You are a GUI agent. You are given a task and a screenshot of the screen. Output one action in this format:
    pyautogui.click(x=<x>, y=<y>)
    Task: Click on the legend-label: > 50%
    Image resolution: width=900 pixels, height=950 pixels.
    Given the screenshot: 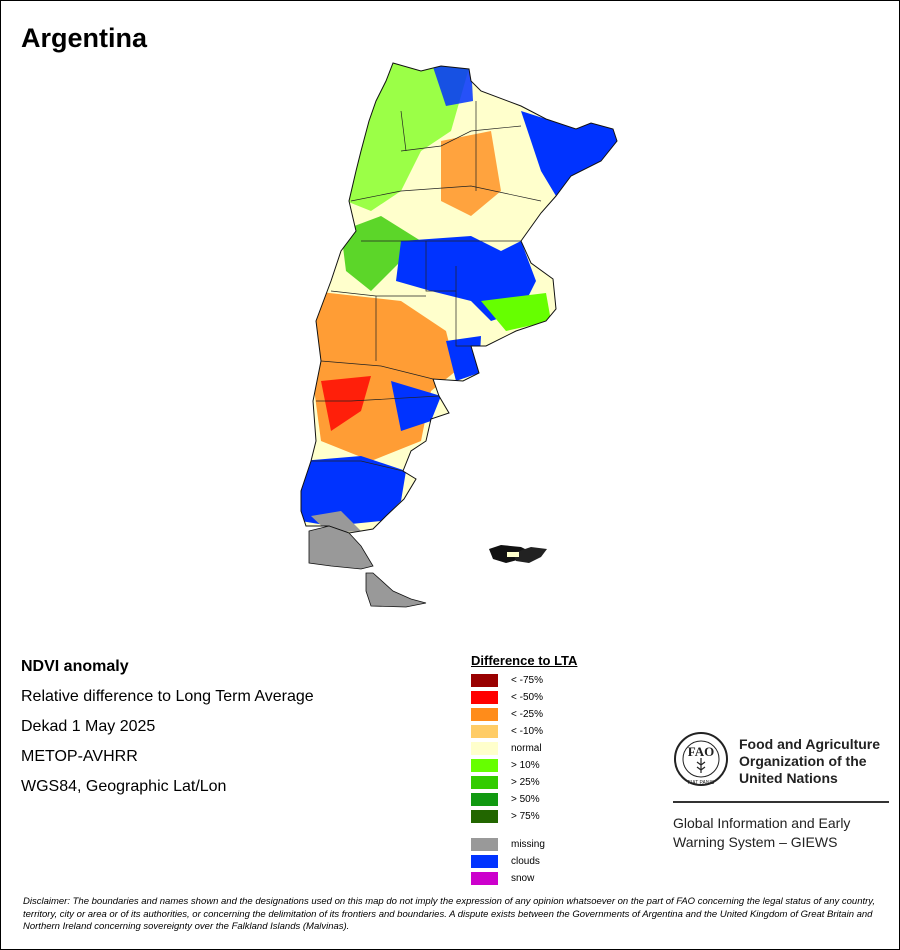 What is the action you would take?
    pyautogui.click(x=525, y=799)
    